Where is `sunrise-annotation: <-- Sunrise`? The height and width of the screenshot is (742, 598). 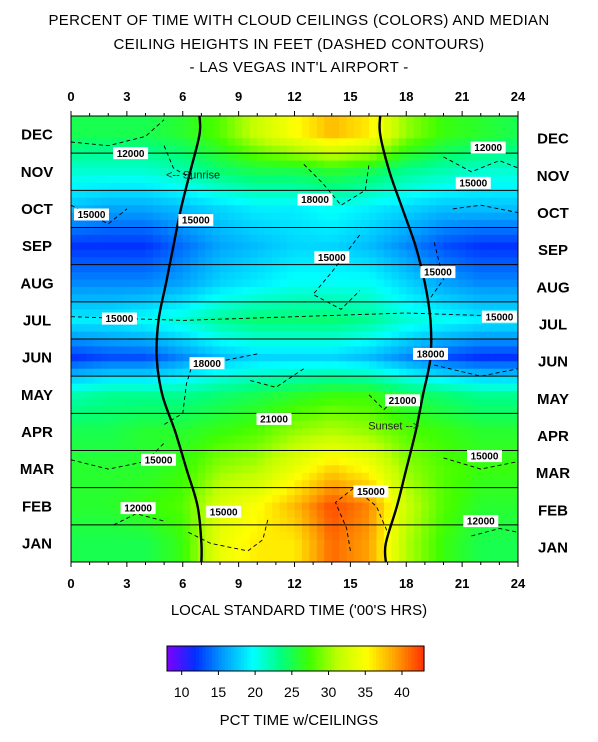 sunrise-annotation: <-- Sunrise is located at coordinates (193, 175).